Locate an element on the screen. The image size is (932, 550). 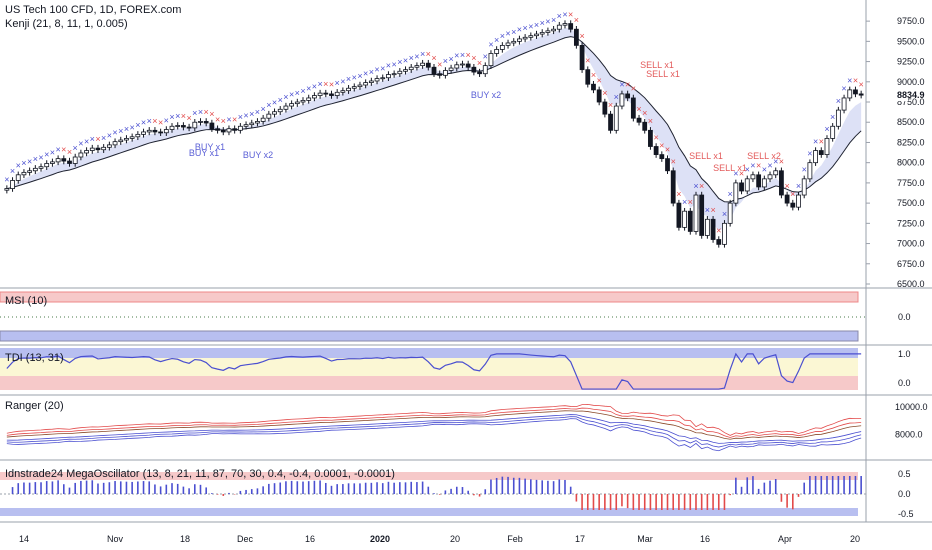
msi-tick-0: 0.0 is located at coordinates (904, 317).